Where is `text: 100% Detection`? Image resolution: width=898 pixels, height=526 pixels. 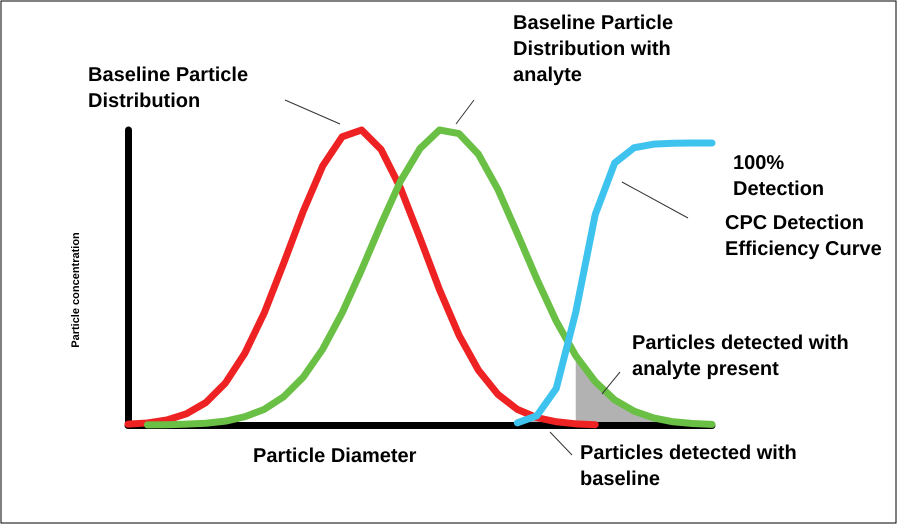 text: 100% Detection is located at coordinates (778, 176).